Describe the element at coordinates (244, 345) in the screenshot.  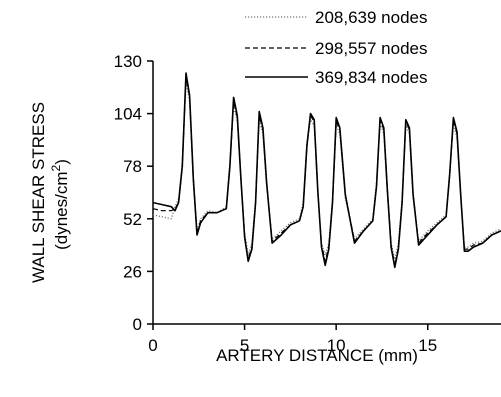
I see `x-tick-label: 5` at that location.